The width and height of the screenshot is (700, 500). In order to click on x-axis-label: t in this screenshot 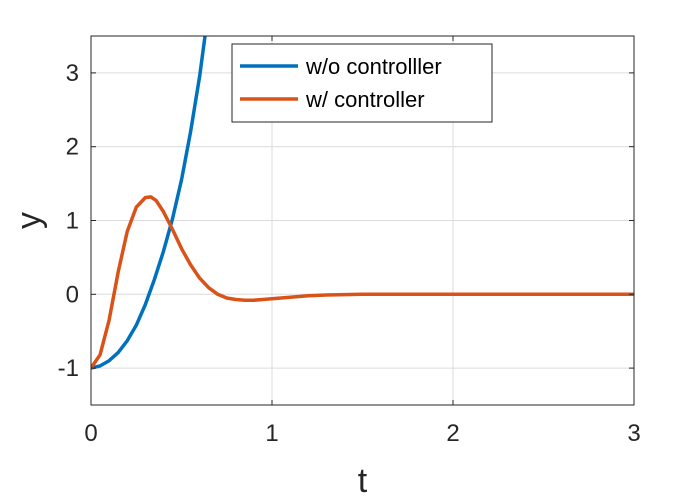, I will do `click(363, 481)`.